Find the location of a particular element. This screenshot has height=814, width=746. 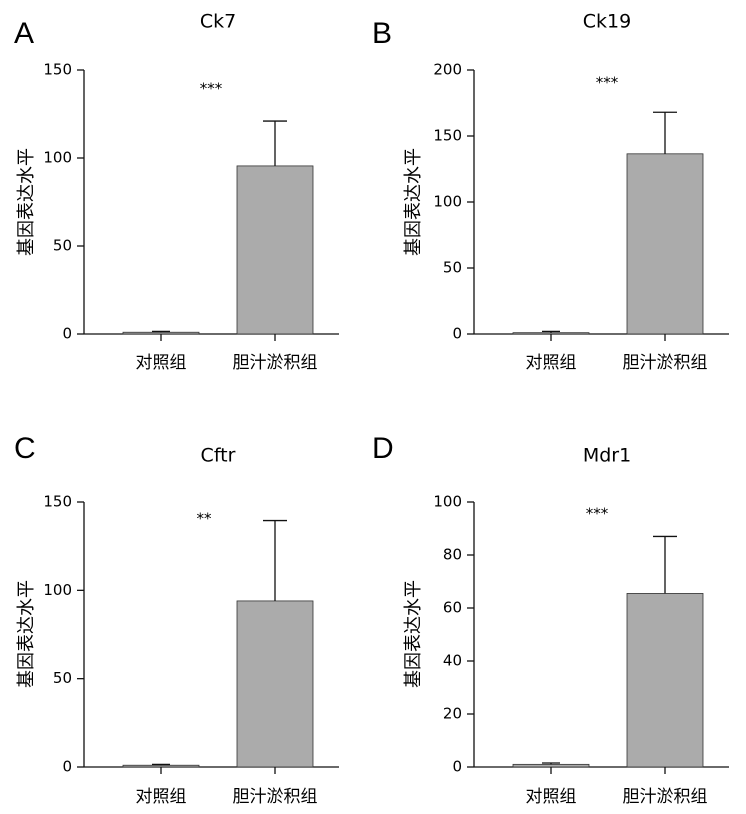

chart-title: Ck7 is located at coordinates (218, 22).